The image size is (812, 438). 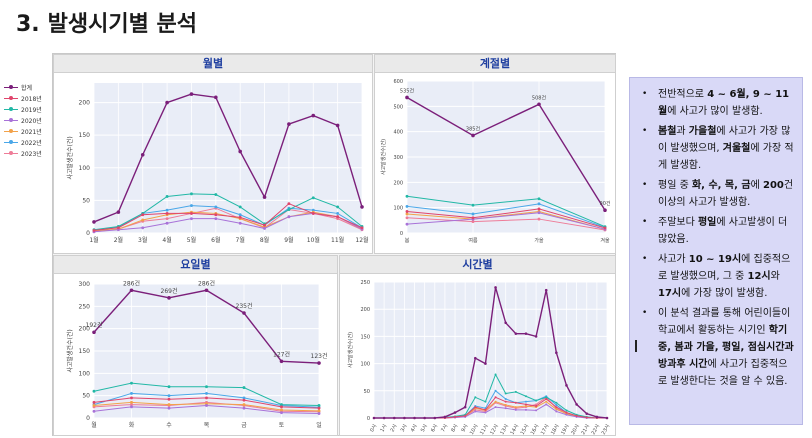 What do you see at coordinates (29, 109) in the screenshot?
I see `legend-item: 2019년` at bounding box center [29, 109].